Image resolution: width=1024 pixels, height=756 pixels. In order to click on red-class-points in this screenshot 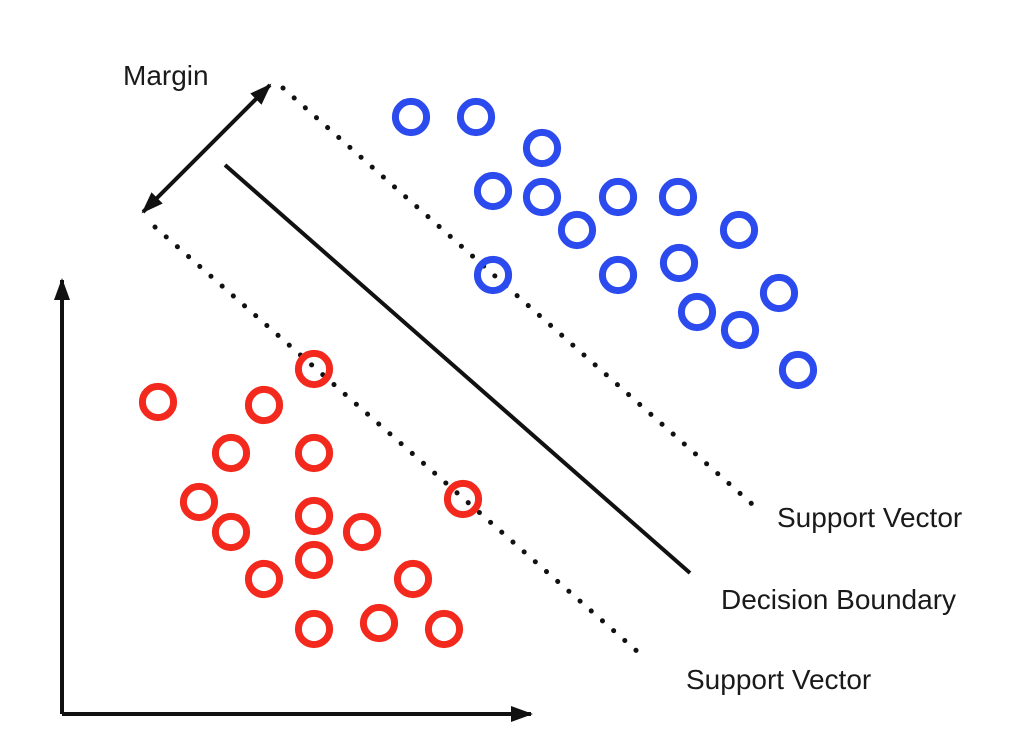, I will do `click(310, 499)`.